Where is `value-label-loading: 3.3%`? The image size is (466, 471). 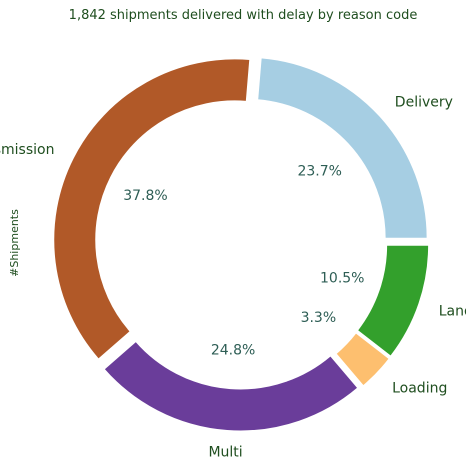 value-label-loading: 3.3% is located at coordinates (319, 318).